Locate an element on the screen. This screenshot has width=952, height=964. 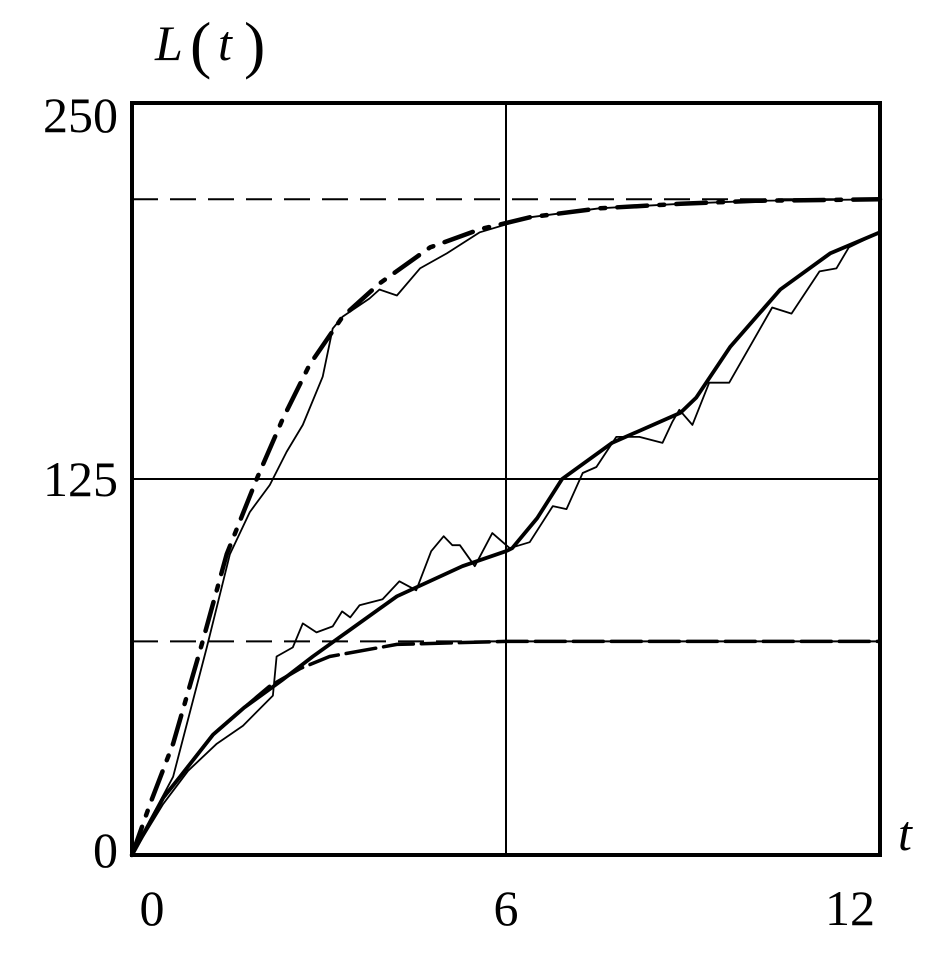
x-tick-label: 6 is located at coordinates (506, 908).